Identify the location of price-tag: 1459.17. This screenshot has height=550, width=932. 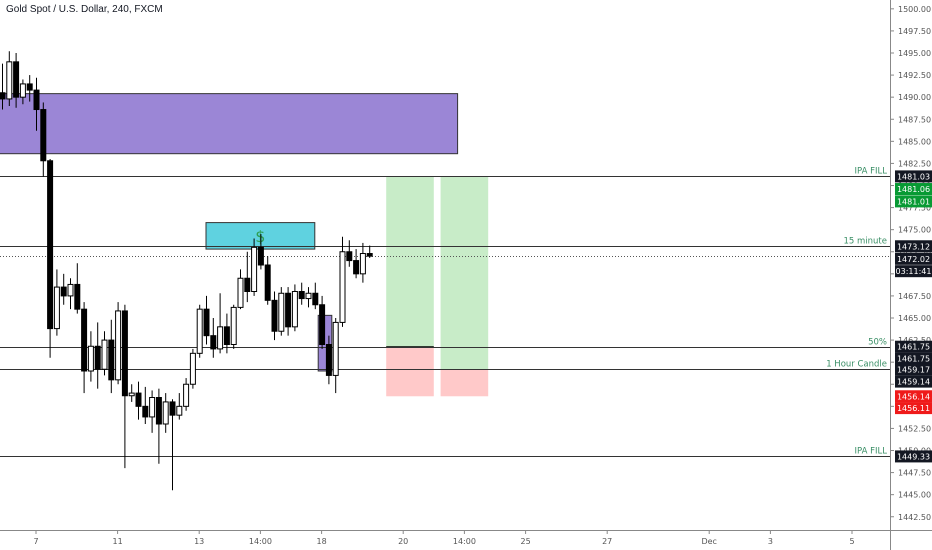
(913, 369).